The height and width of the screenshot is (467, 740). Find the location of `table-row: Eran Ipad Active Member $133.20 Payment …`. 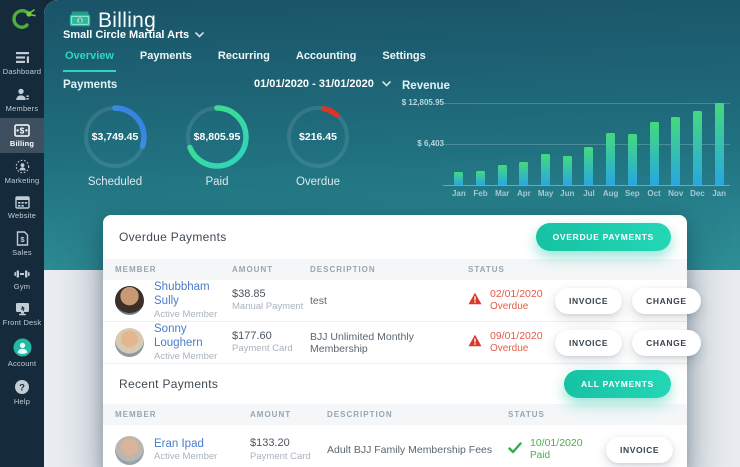

table-row: Eran Ipad Active Member $133.20 Payment … is located at coordinates (395, 446).